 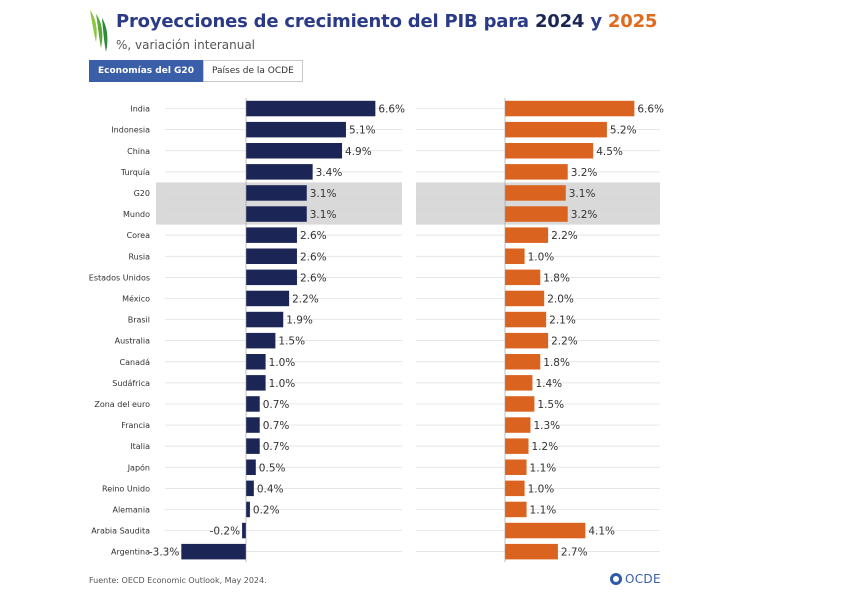 I want to click on data-label-2025: 1.5%, so click(x=550, y=405).